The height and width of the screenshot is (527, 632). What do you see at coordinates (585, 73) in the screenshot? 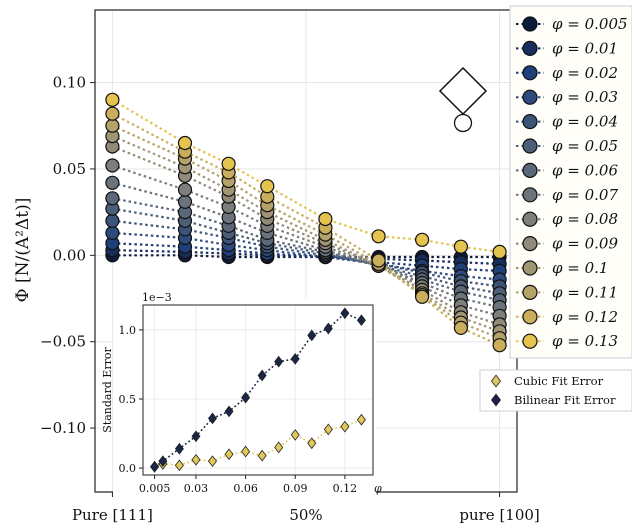
I see `legend-label: φ = 0.02` at bounding box center [585, 73].